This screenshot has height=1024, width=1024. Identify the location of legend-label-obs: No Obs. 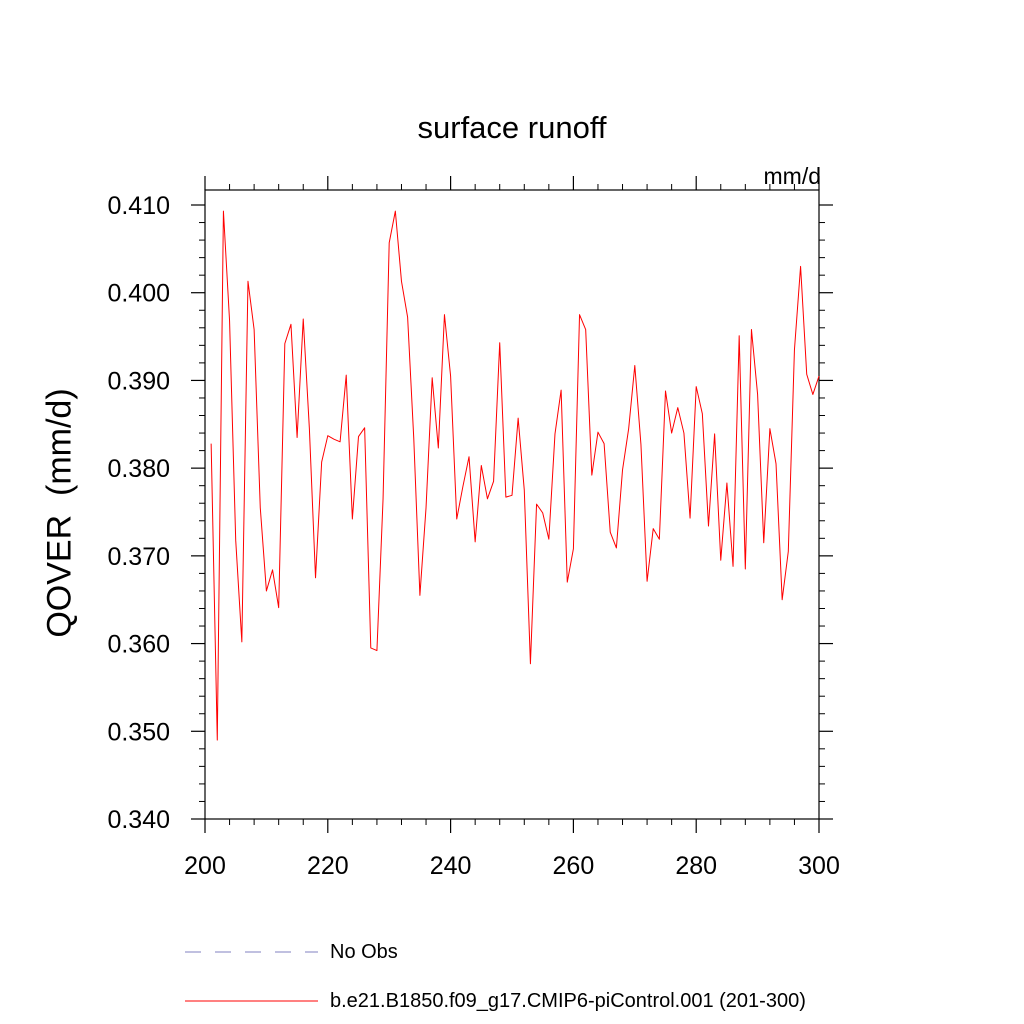
(364, 952).